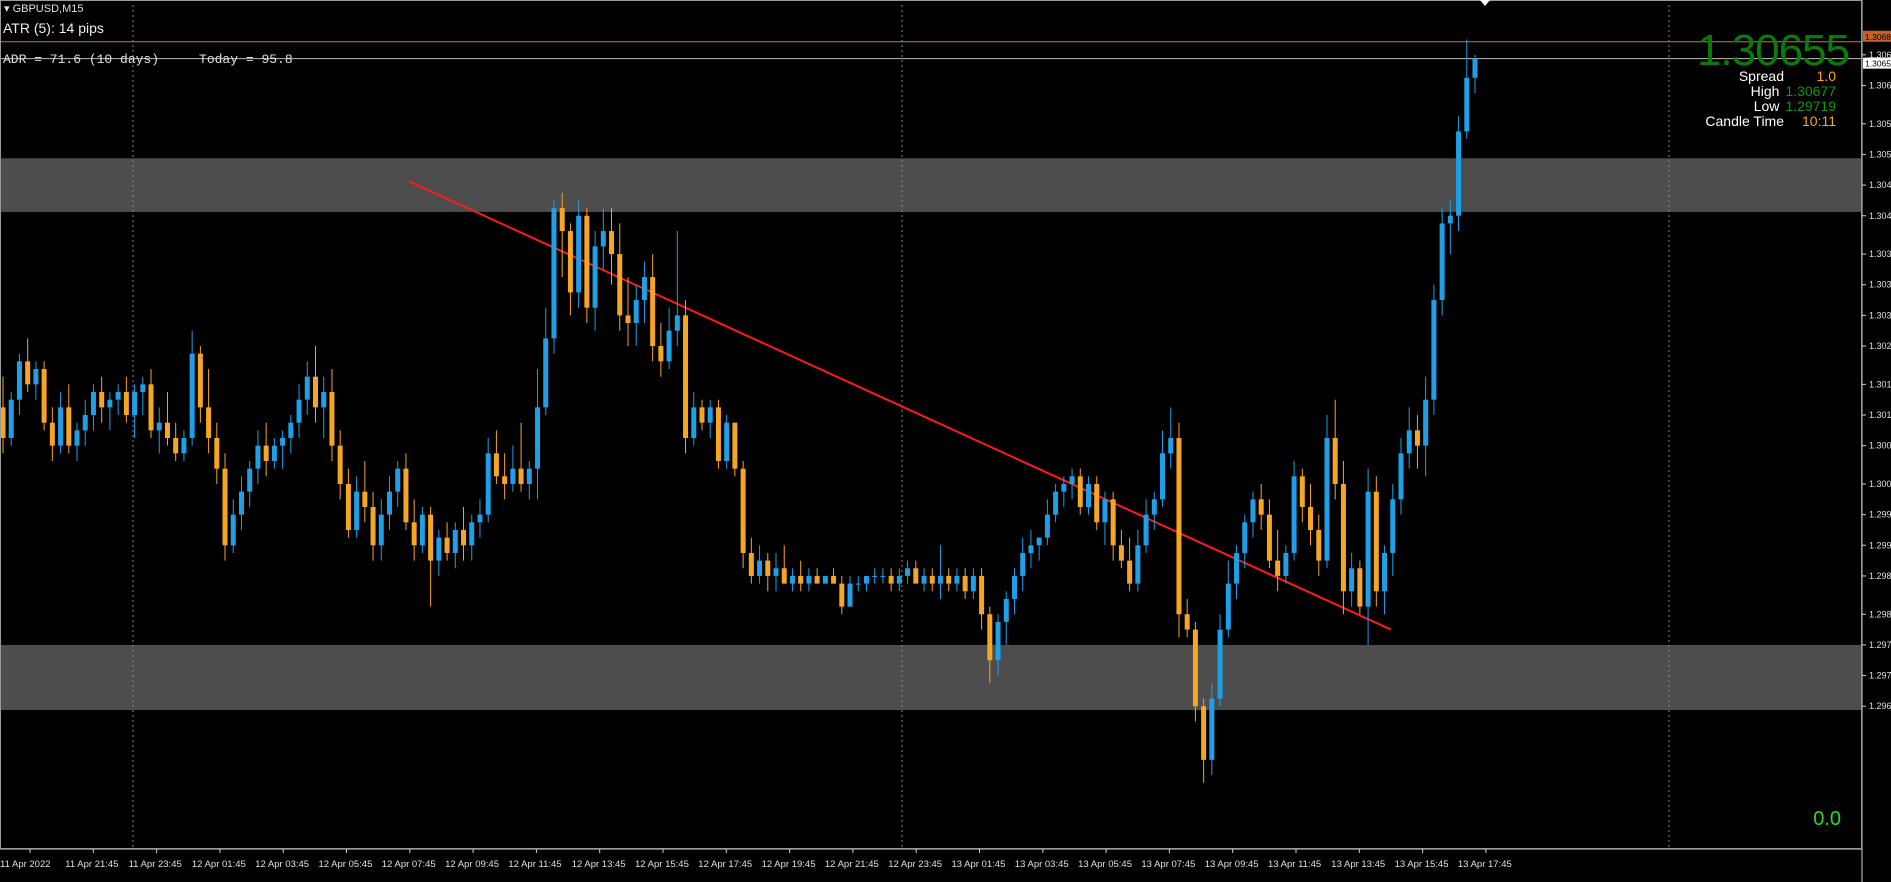  Describe the element at coordinates (1810, 106) in the screenshot. I see `low-value: 1.29719` at that location.